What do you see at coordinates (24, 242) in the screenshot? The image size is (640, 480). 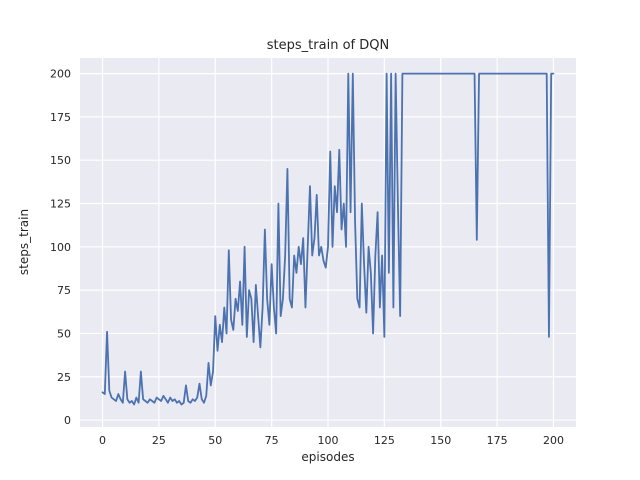 I see `y-axis-label: steps_train` at bounding box center [24, 242].